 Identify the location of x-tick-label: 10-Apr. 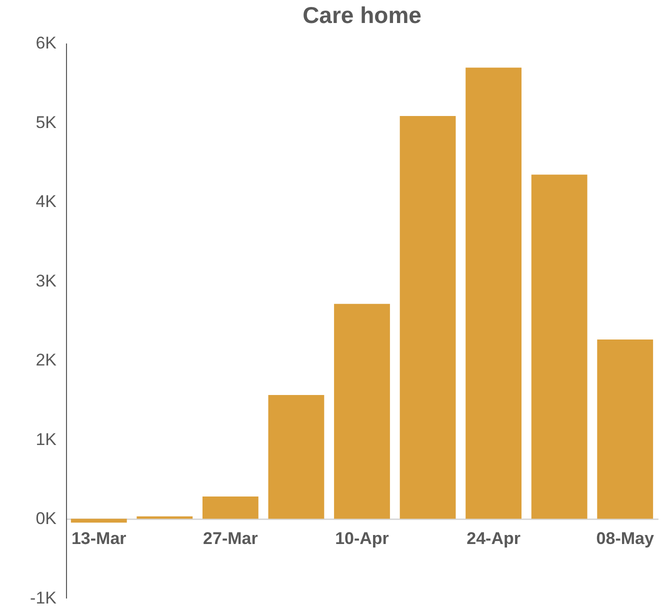
(362, 538).